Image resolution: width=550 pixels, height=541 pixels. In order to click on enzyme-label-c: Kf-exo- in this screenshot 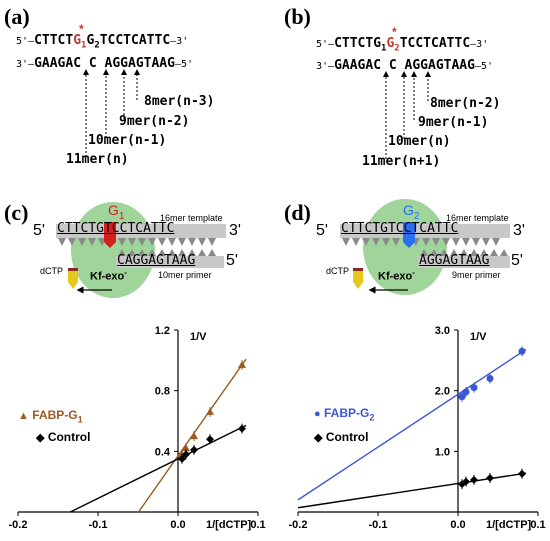, I will do `click(108, 275)`.